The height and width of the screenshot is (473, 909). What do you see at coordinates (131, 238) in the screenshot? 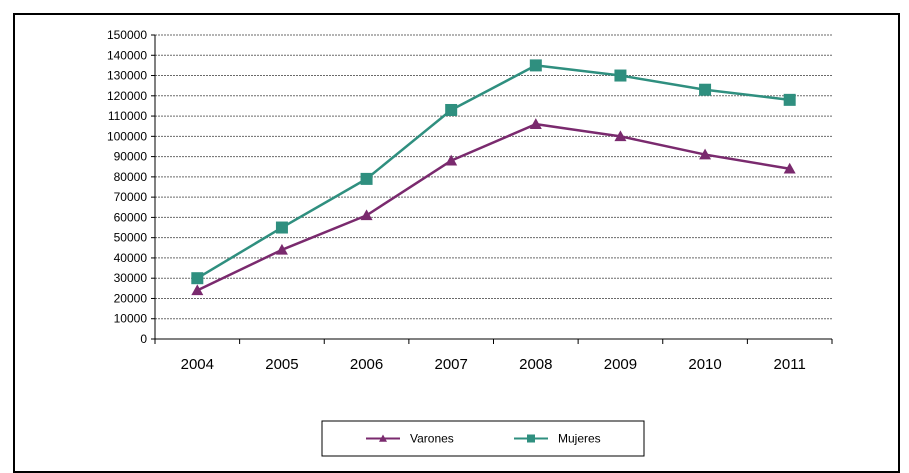
I see `y-tick-label: 50000` at bounding box center [131, 238].